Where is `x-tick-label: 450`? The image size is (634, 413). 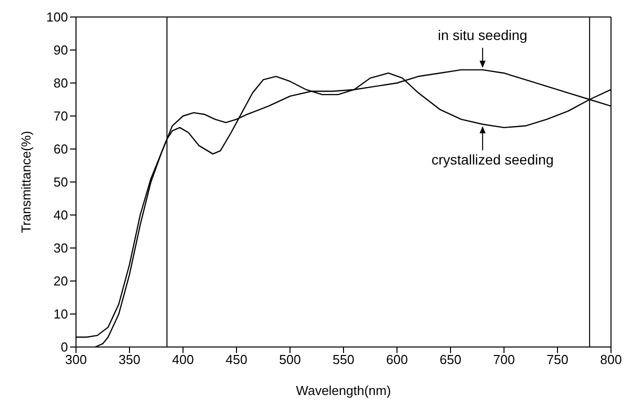 x-tick-label: 450 is located at coordinates (237, 360).